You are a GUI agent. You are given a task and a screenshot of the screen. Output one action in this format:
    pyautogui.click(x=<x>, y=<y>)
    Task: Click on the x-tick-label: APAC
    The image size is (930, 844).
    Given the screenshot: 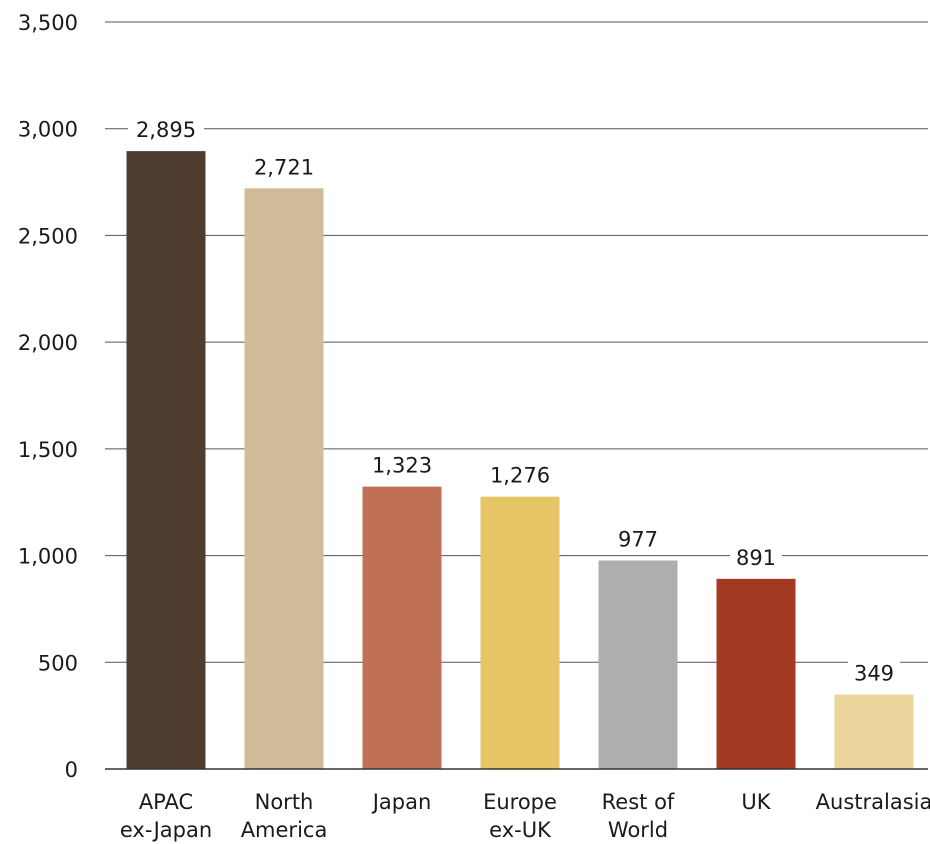 What is the action you would take?
    pyautogui.click(x=166, y=802)
    